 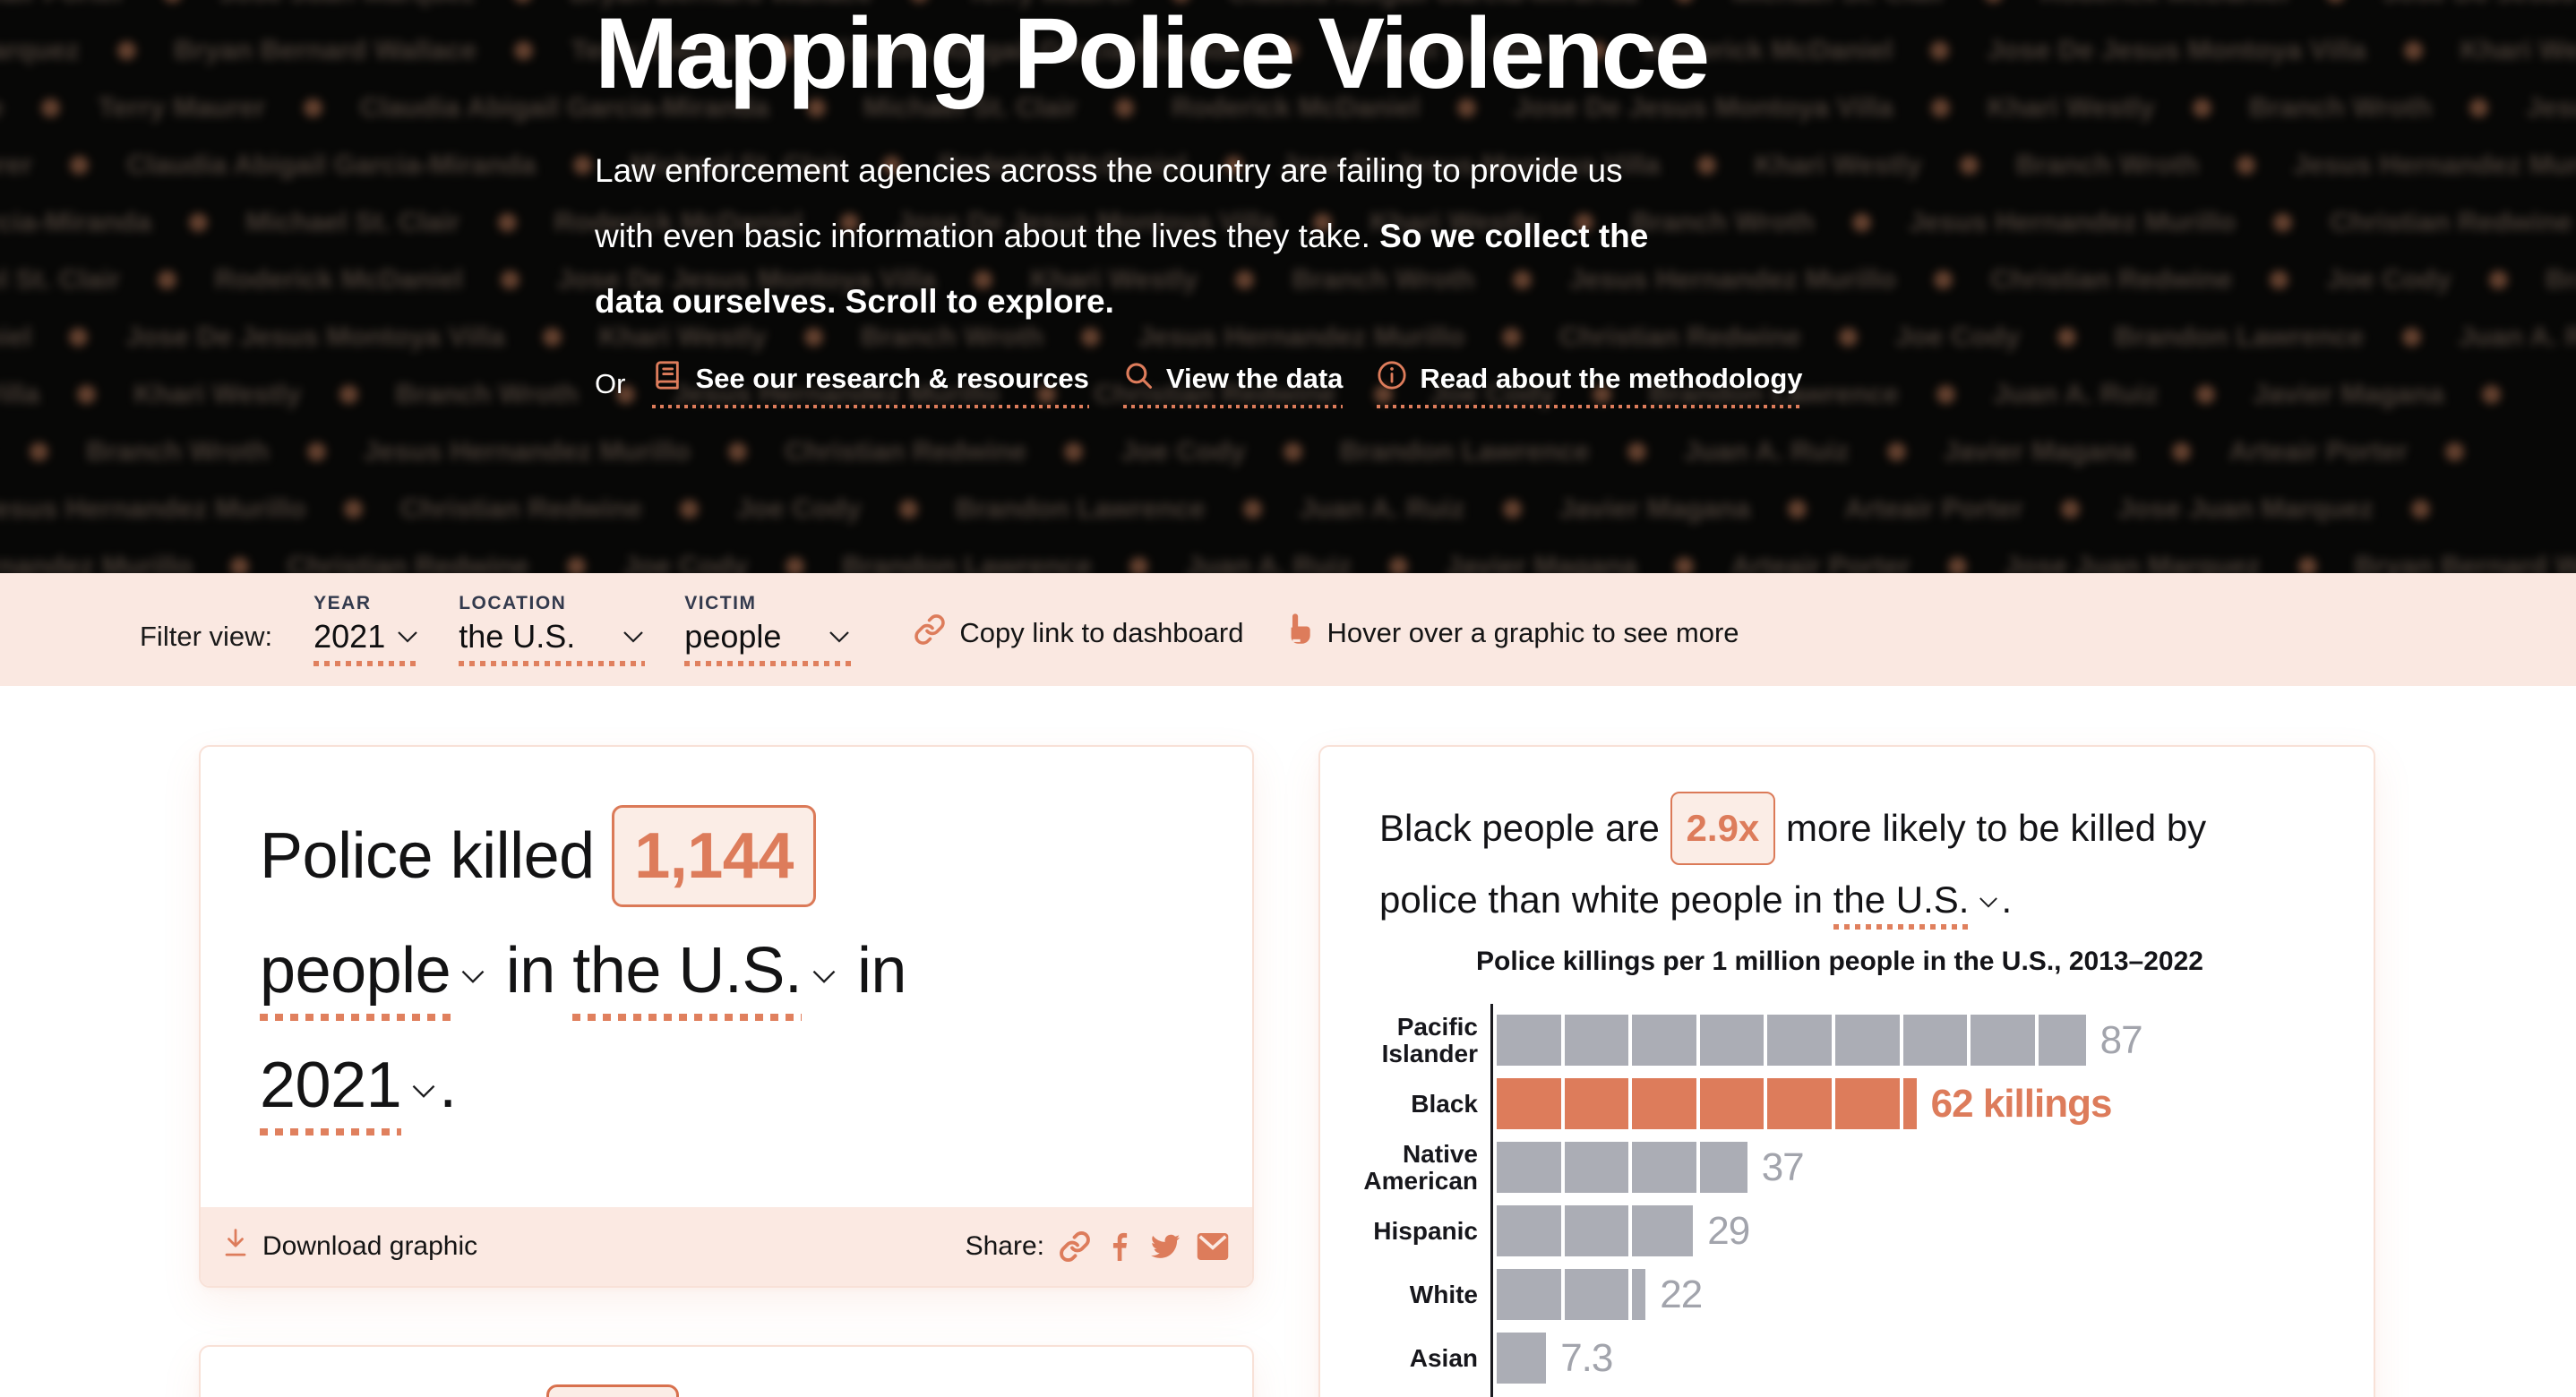 I want to click on victim-name: Claudia Abigail Garcia-Miranda, so click(x=76, y=221).